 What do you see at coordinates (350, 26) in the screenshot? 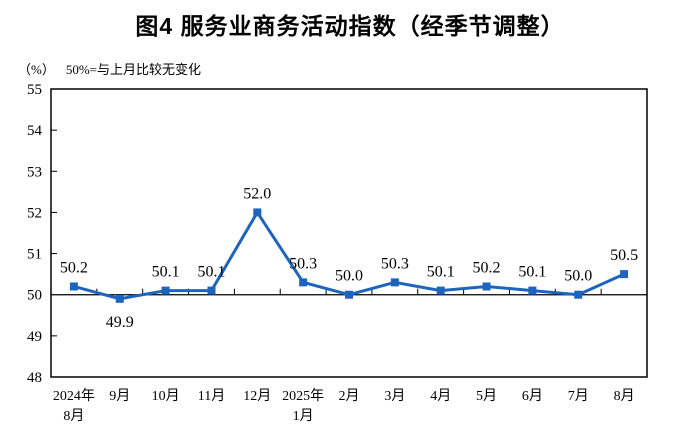
I see `chart-title: 图4 服务业商务活动指数（经季节调整）` at bounding box center [350, 26].